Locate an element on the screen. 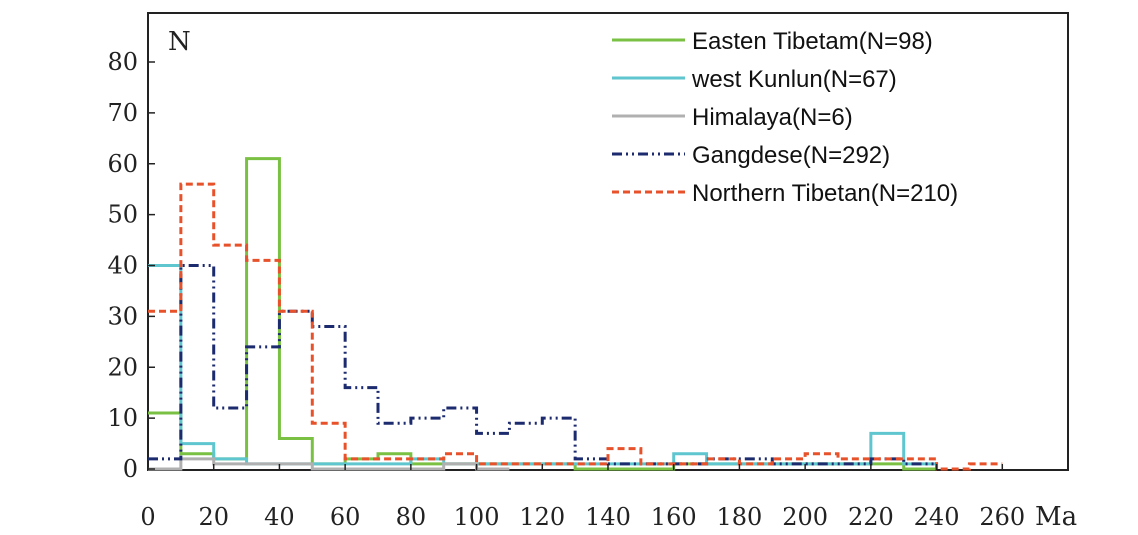 The image size is (1138, 535). x-tick-label: 100 is located at coordinates (477, 517).